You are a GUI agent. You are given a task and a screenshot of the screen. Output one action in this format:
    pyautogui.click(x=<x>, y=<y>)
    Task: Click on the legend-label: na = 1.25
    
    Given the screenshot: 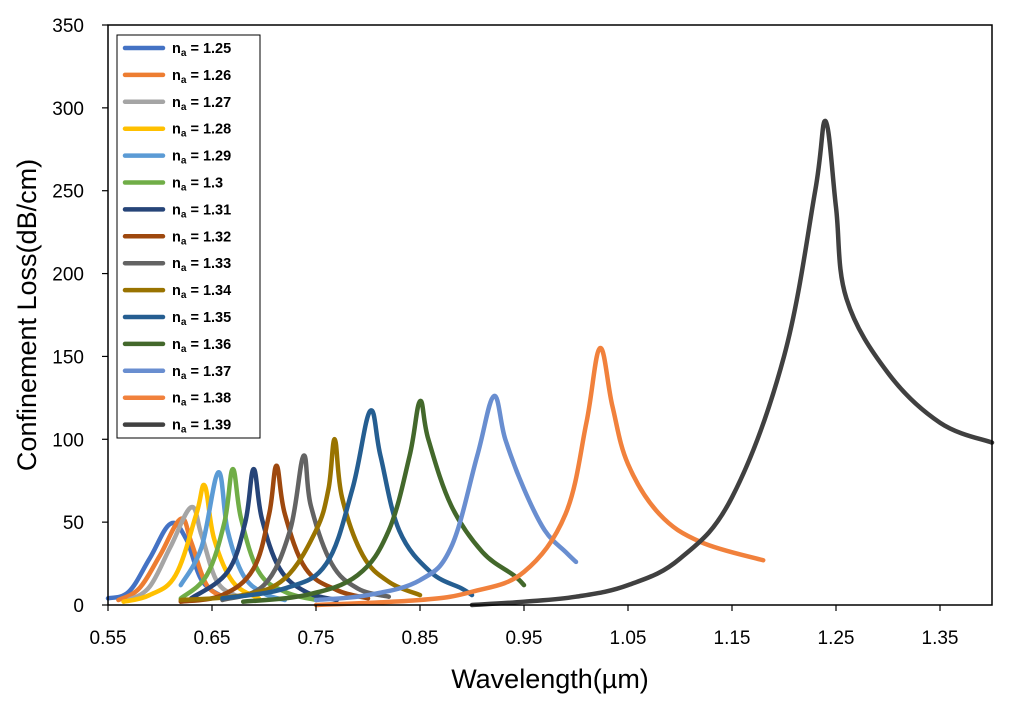 What is the action you would take?
    pyautogui.click(x=201, y=50)
    